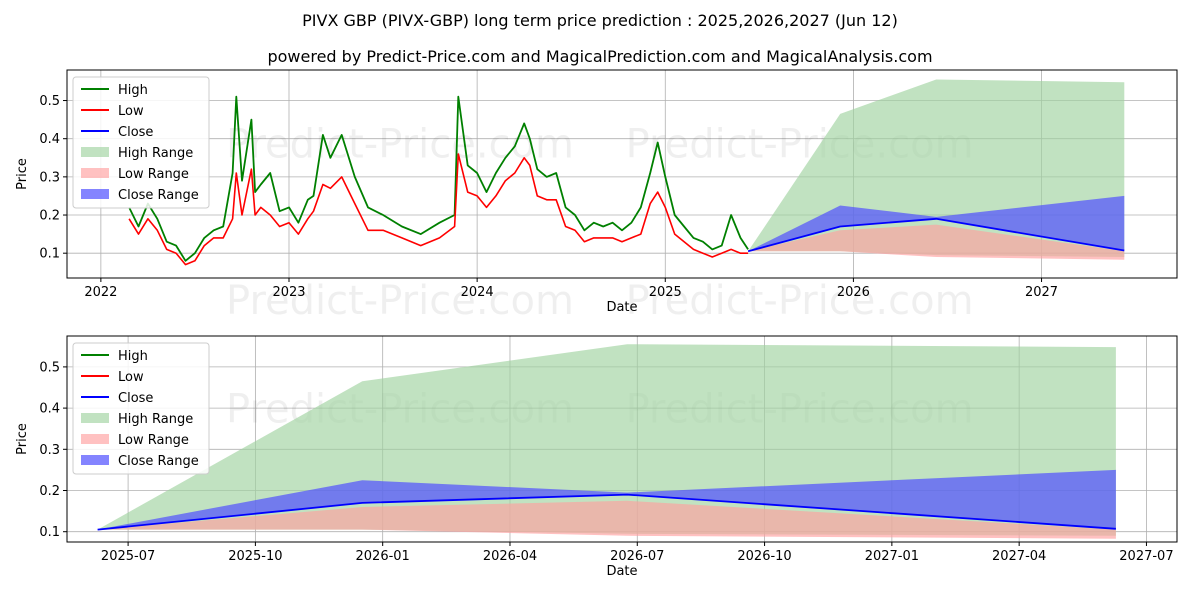 This screenshot has width=1200, height=600. What do you see at coordinates (665, 292) in the screenshot?
I see `x-tick-label: 2025` at bounding box center [665, 292].